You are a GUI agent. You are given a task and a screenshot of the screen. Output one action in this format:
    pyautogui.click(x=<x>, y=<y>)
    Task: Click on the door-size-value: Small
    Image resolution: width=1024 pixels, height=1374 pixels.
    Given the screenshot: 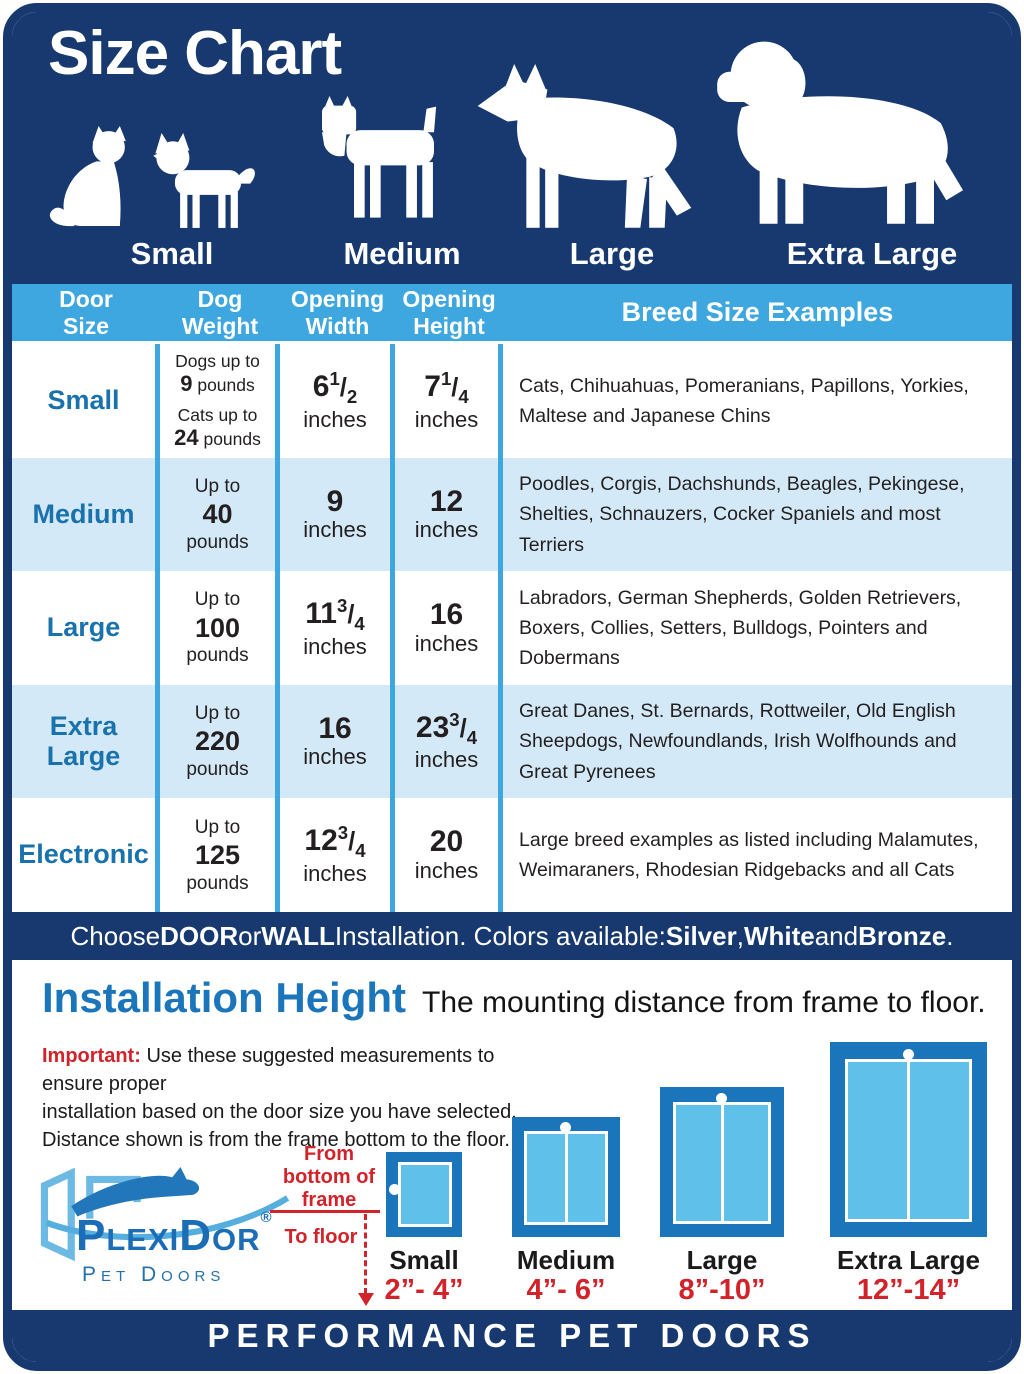 What is the action you would take?
    pyautogui.click(x=83, y=399)
    